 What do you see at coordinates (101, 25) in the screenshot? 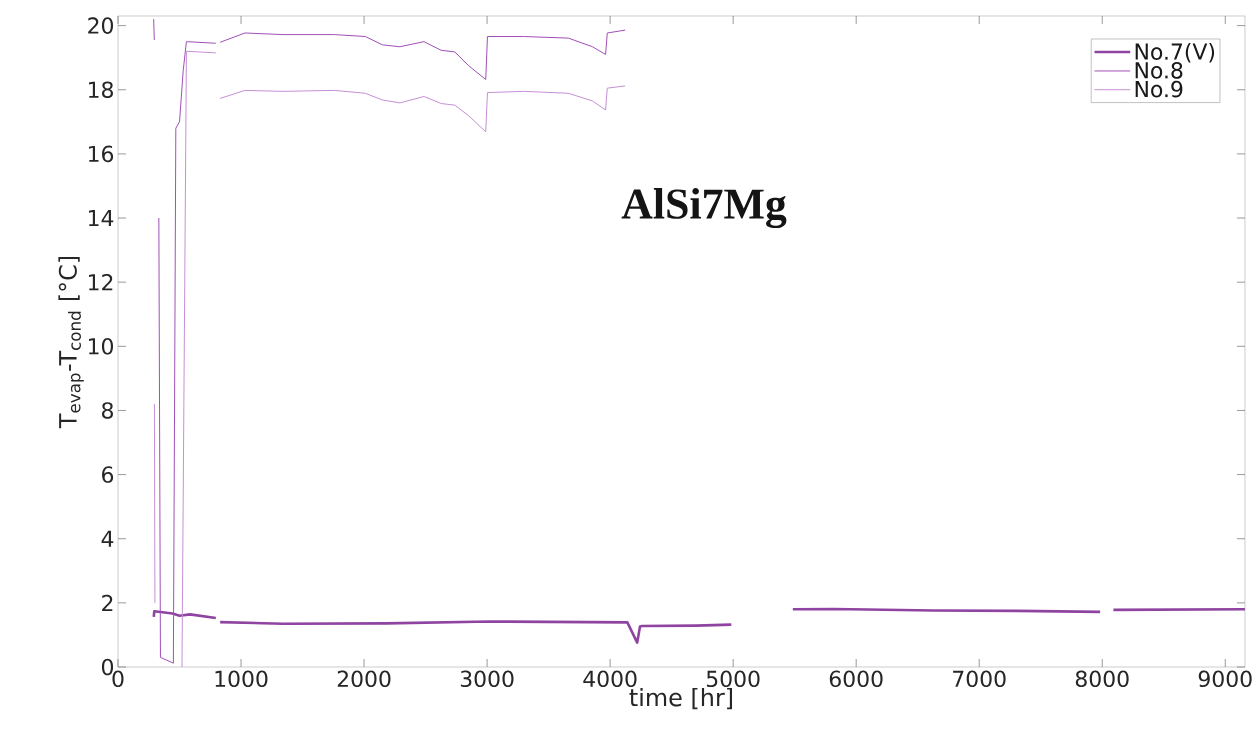
I see `y-tick-label: 20` at bounding box center [101, 25].